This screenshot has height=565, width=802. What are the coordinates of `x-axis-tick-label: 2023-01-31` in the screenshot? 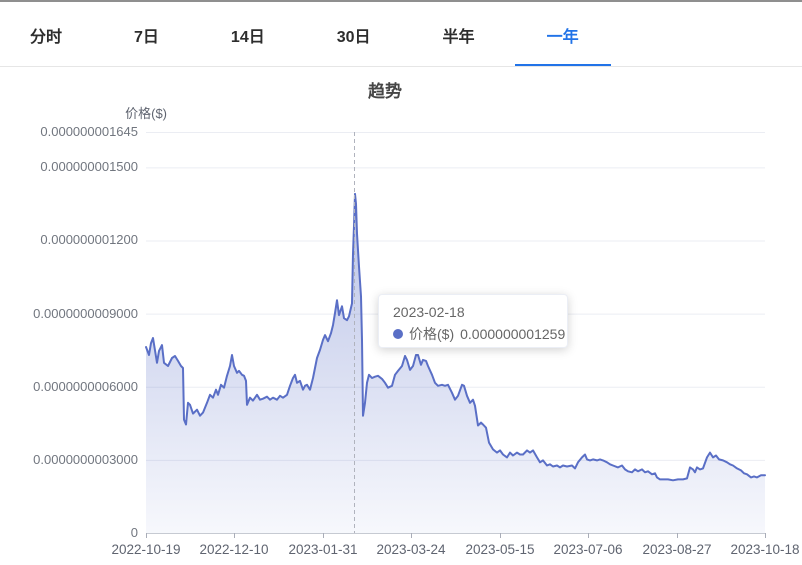 It's located at (323, 549).